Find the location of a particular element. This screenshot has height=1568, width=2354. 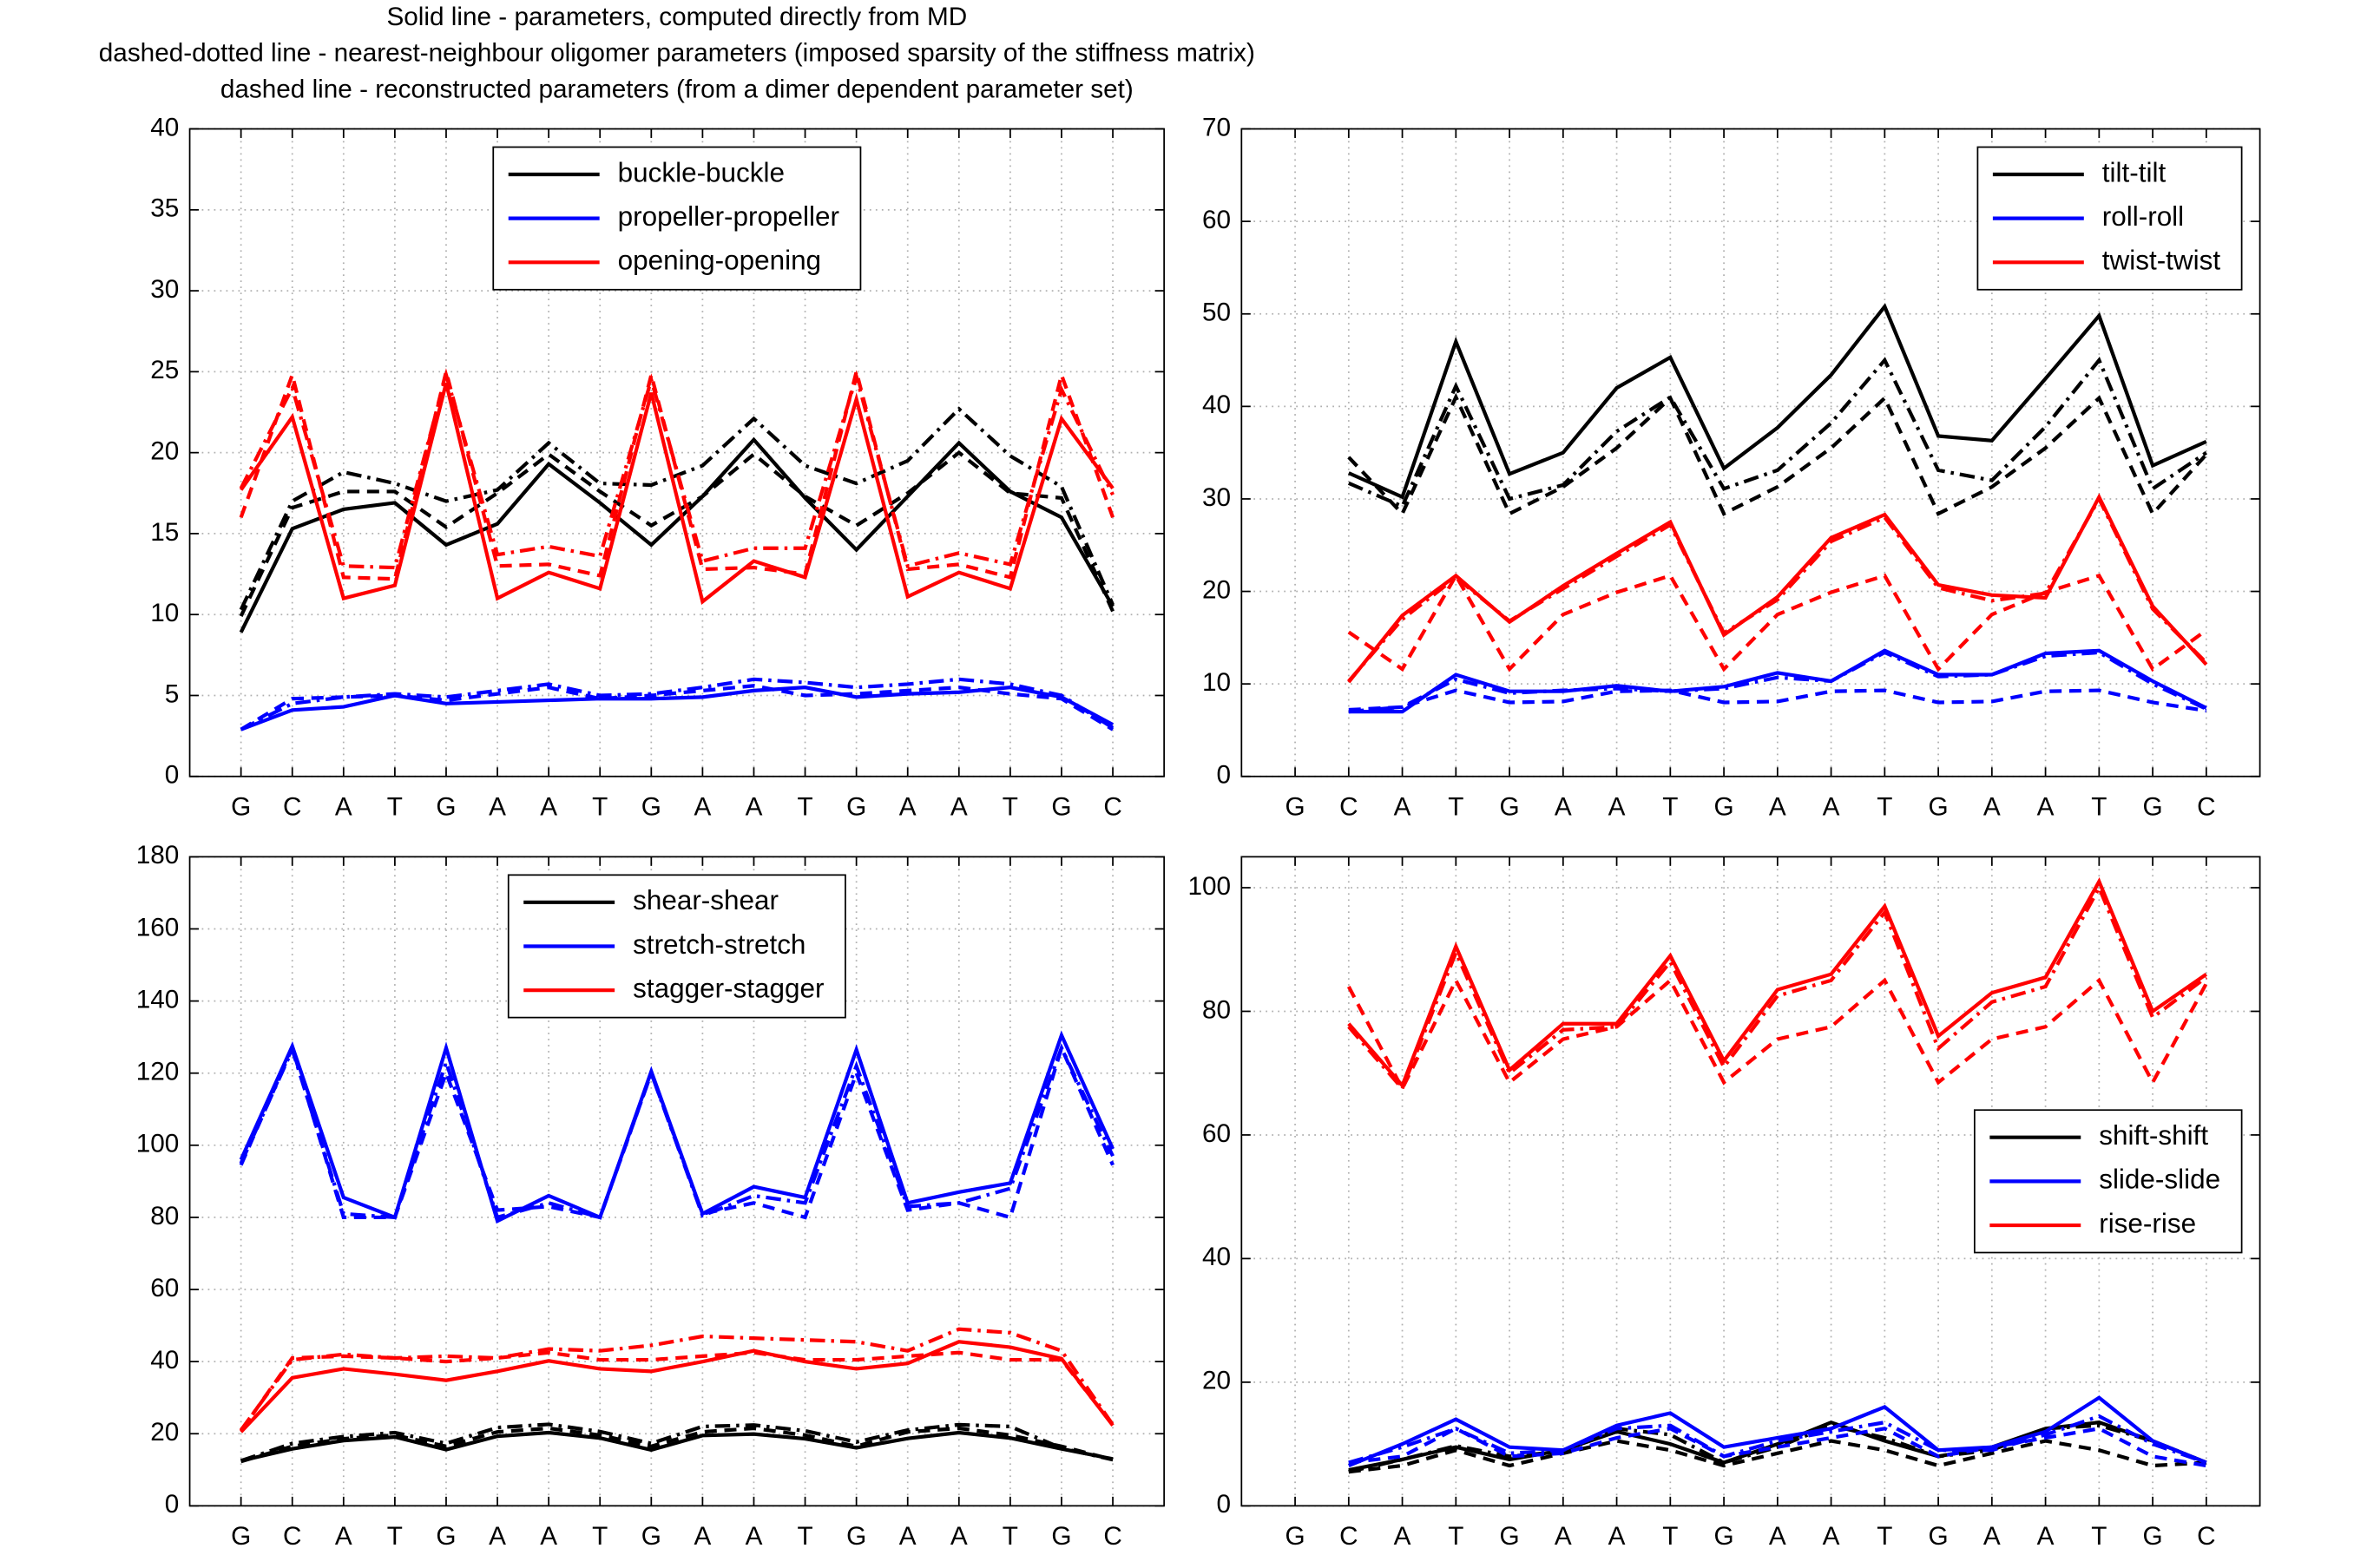

legend-label: slide-slide is located at coordinates (2159, 1180).